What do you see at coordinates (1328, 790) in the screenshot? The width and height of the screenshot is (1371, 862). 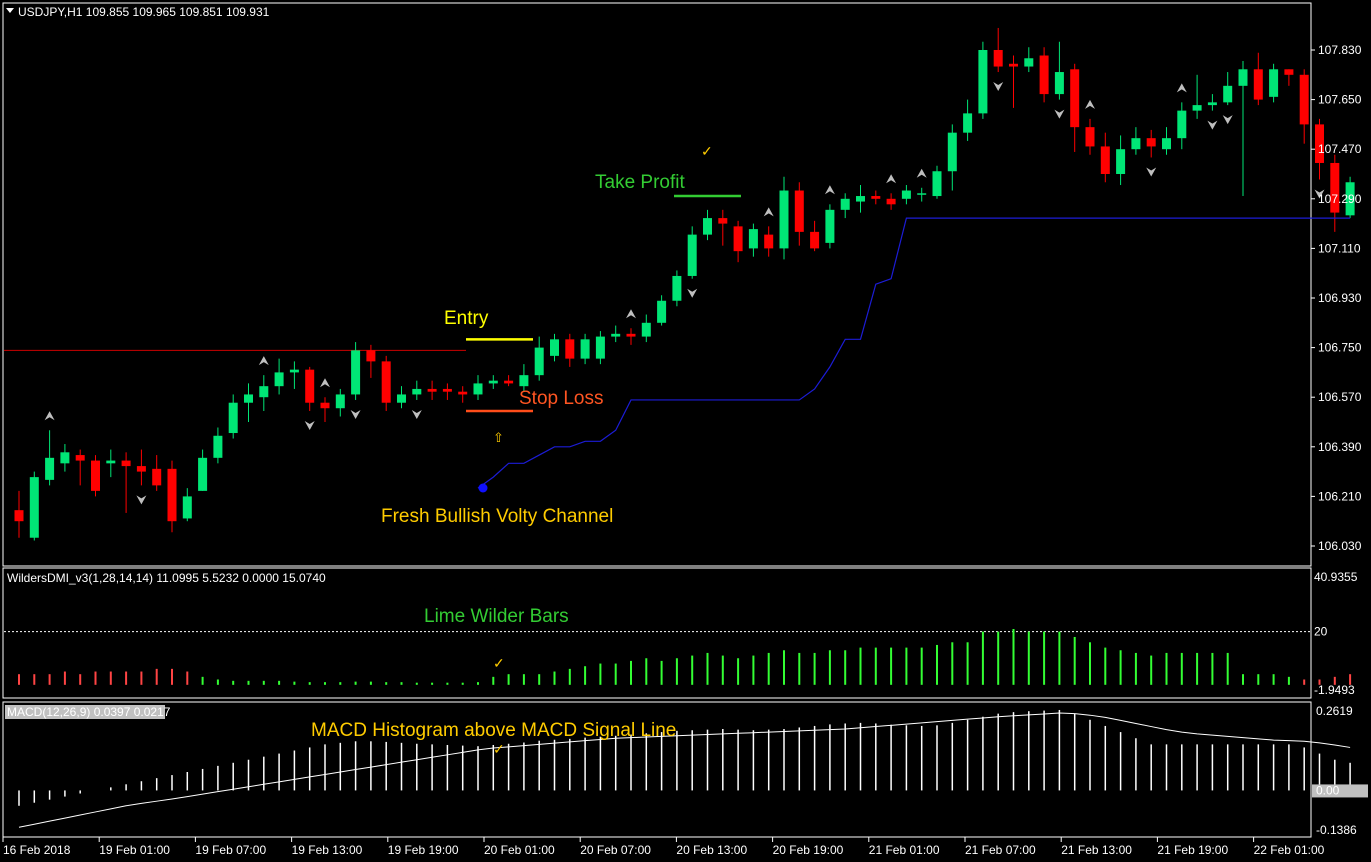 I see `macd-tick-label: 0.00` at bounding box center [1328, 790].